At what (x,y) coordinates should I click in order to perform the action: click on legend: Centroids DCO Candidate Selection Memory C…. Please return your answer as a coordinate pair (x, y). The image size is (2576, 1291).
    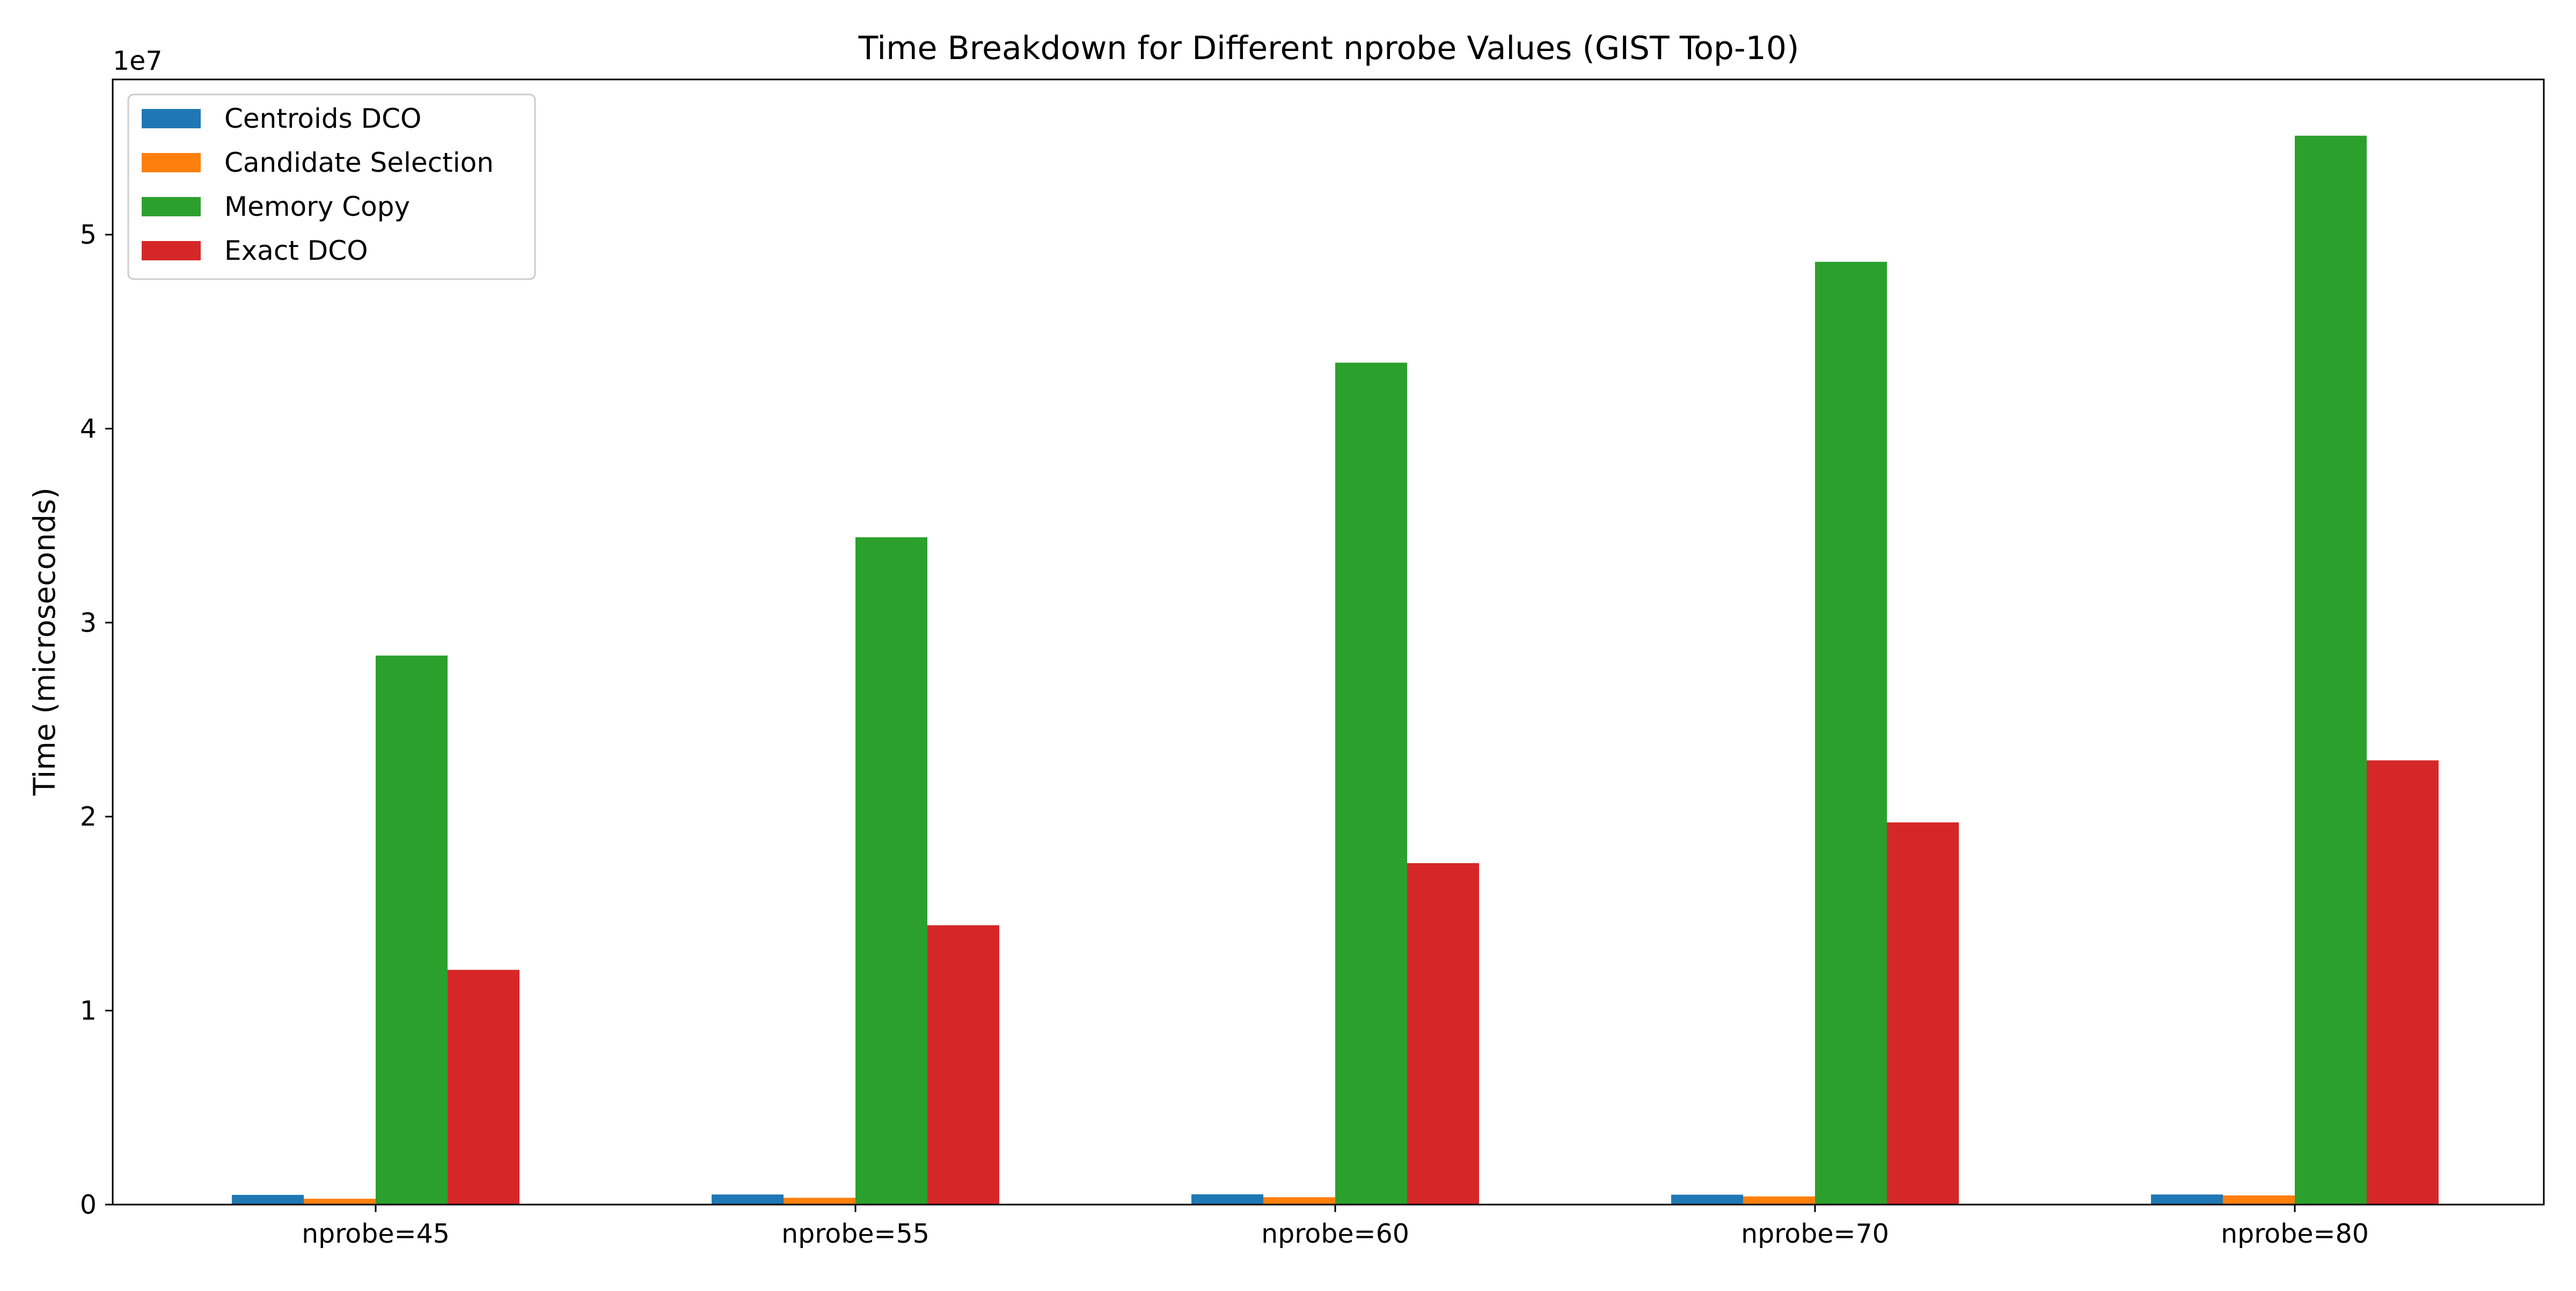
    Looking at the image, I should click on (331, 186).